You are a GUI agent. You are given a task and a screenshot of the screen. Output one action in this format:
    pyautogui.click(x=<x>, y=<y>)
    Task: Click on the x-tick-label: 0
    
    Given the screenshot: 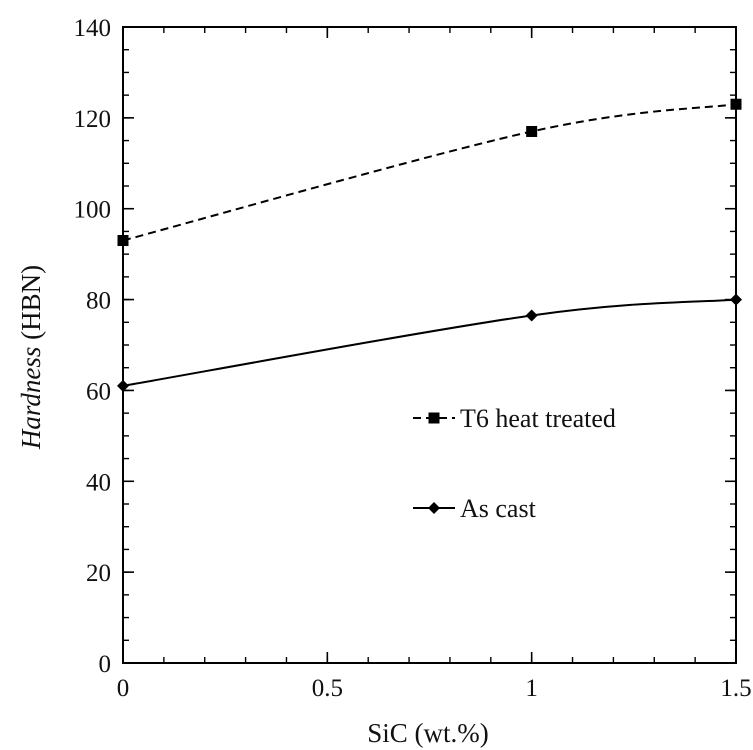 What is the action you would take?
    pyautogui.click(x=123, y=688)
    